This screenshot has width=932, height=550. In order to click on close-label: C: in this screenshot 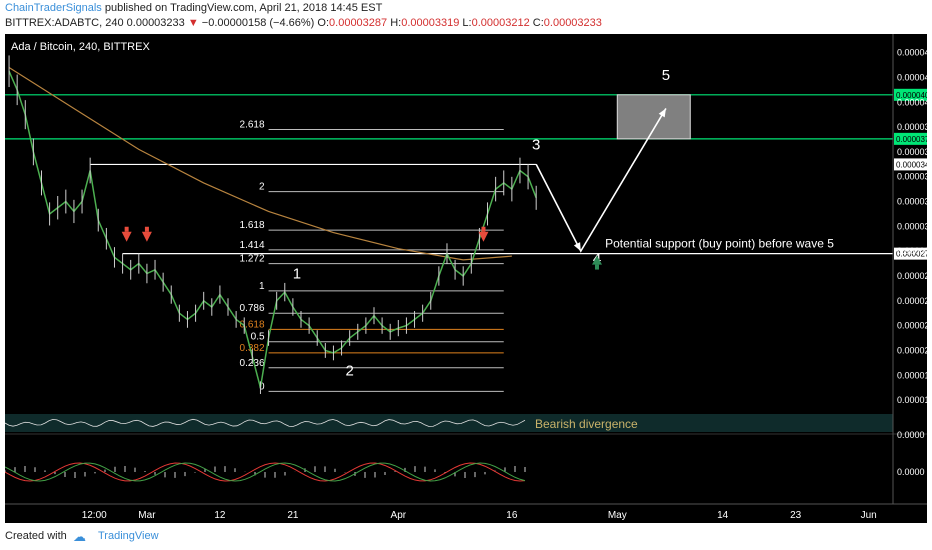, I will do `click(538, 23)`.